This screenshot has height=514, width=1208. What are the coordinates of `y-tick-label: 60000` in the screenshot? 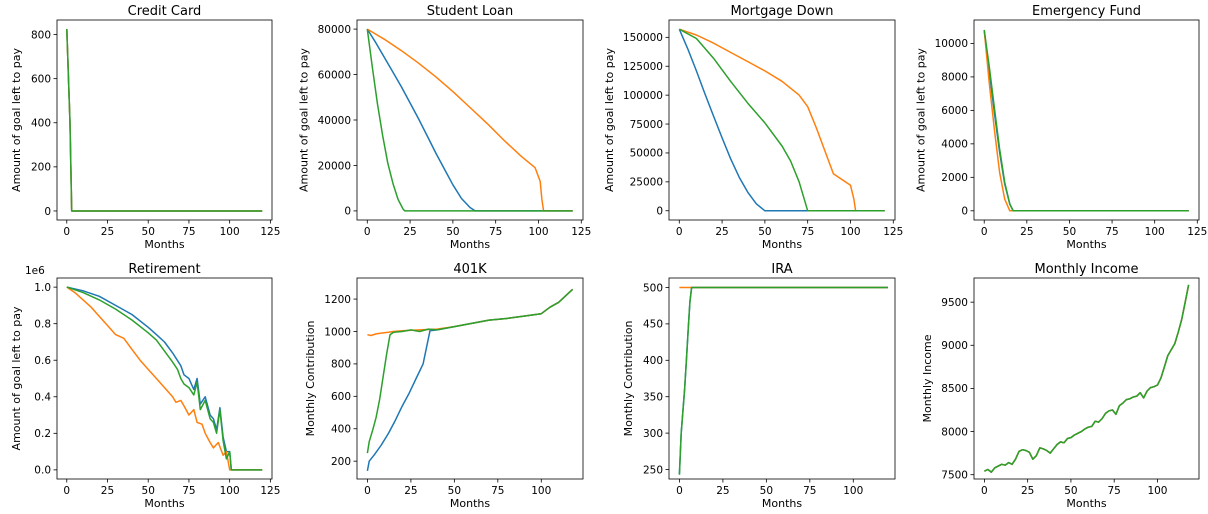 It's located at (334, 75).